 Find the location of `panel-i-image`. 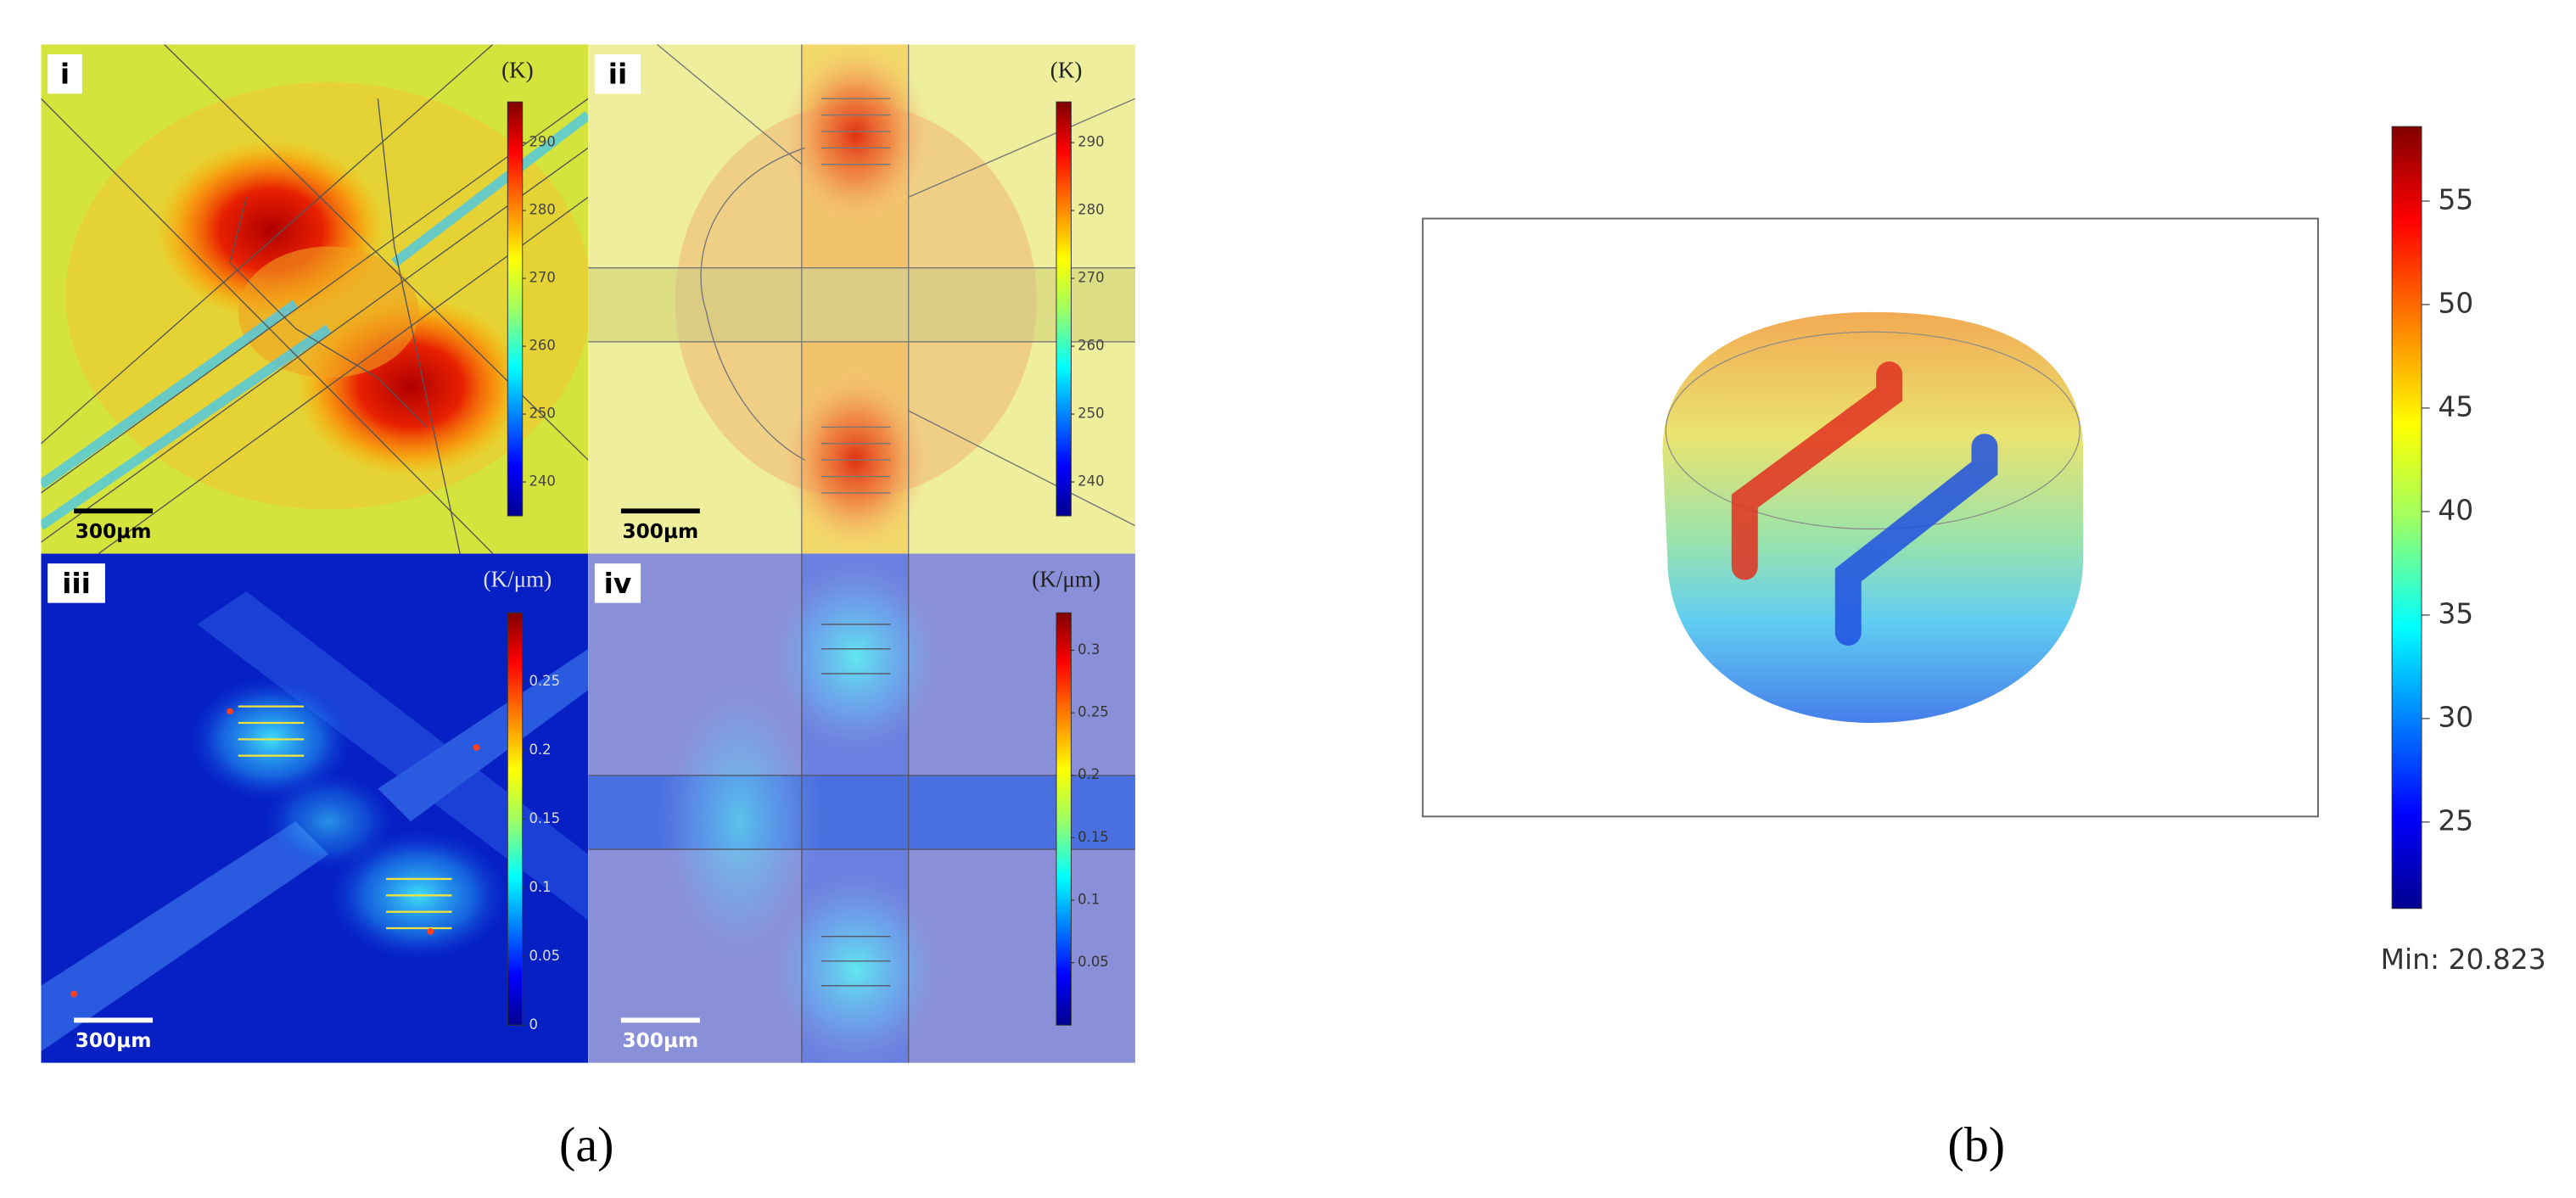

panel-i-image is located at coordinates (315, 299).